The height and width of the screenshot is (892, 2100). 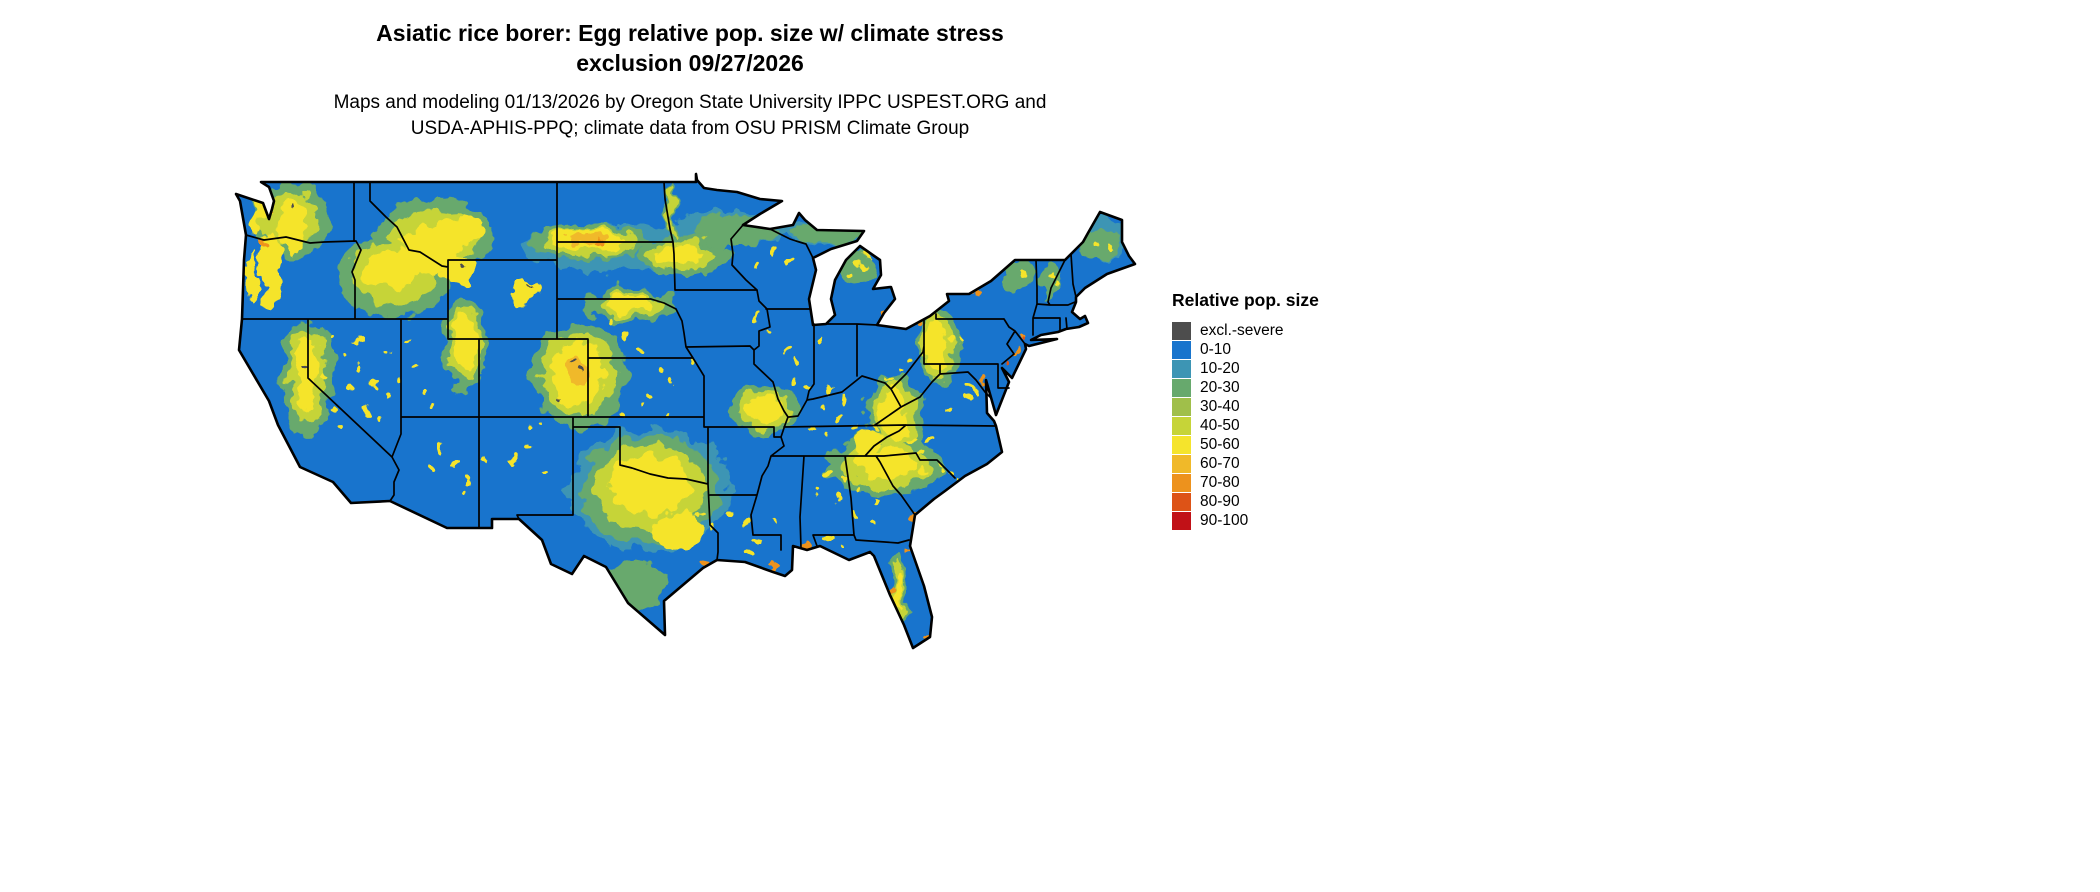 What do you see at coordinates (1224, 520) in the screenshot?
I see `legend-label: 90-100` at bounding box center [1224, 520].